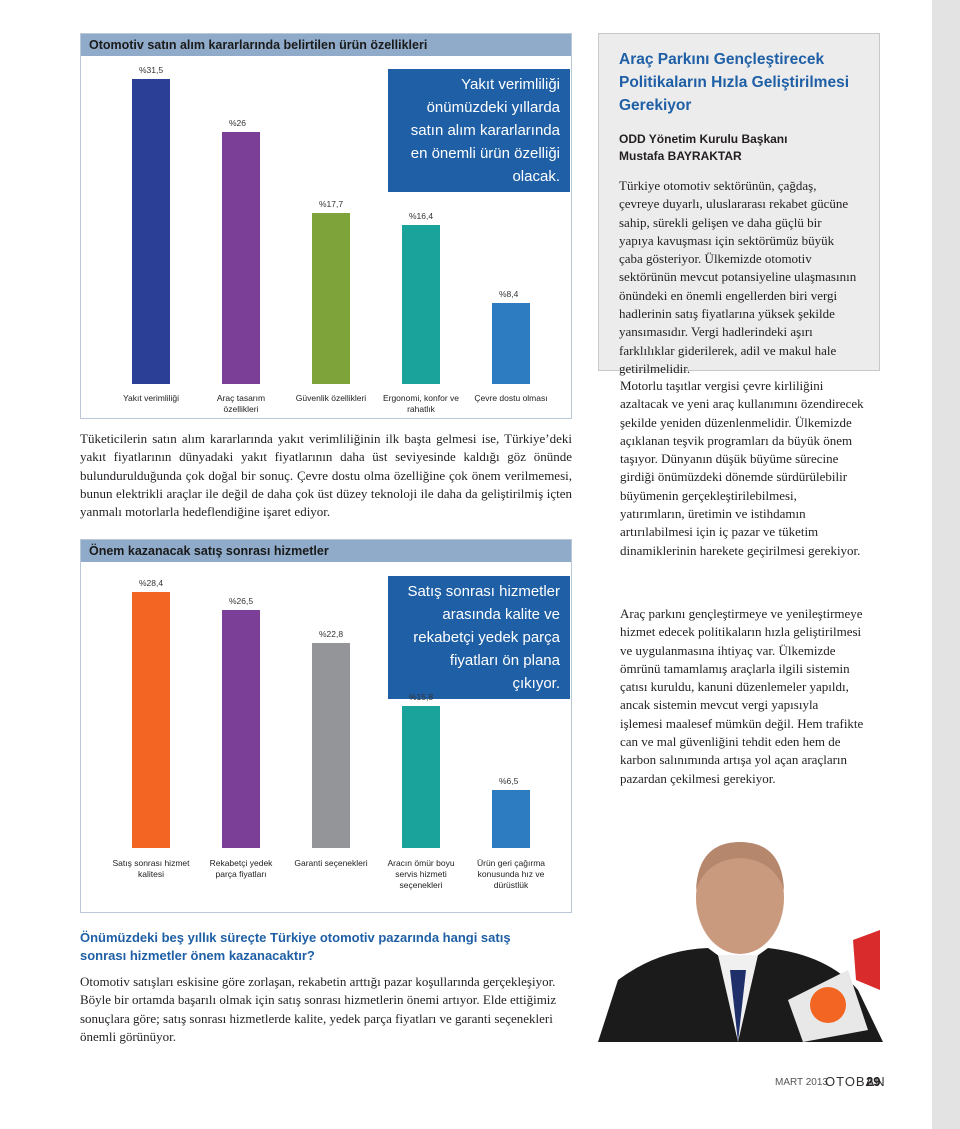 This screenshot has width=960, height=1129. Describe the element at coordinates (740, 942) in the screenshot. I see `portrait-photo` at that location.